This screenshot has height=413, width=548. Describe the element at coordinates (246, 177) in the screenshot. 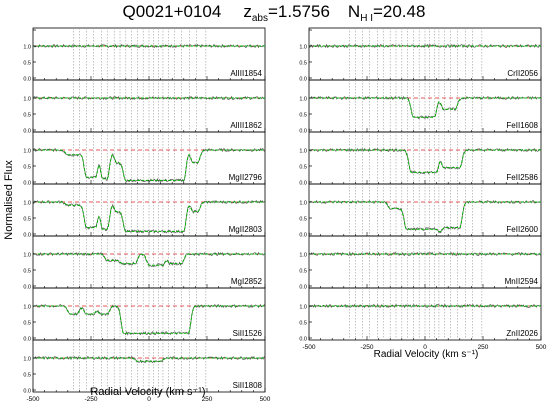

I see `ion-label: MgII2796` at that location.